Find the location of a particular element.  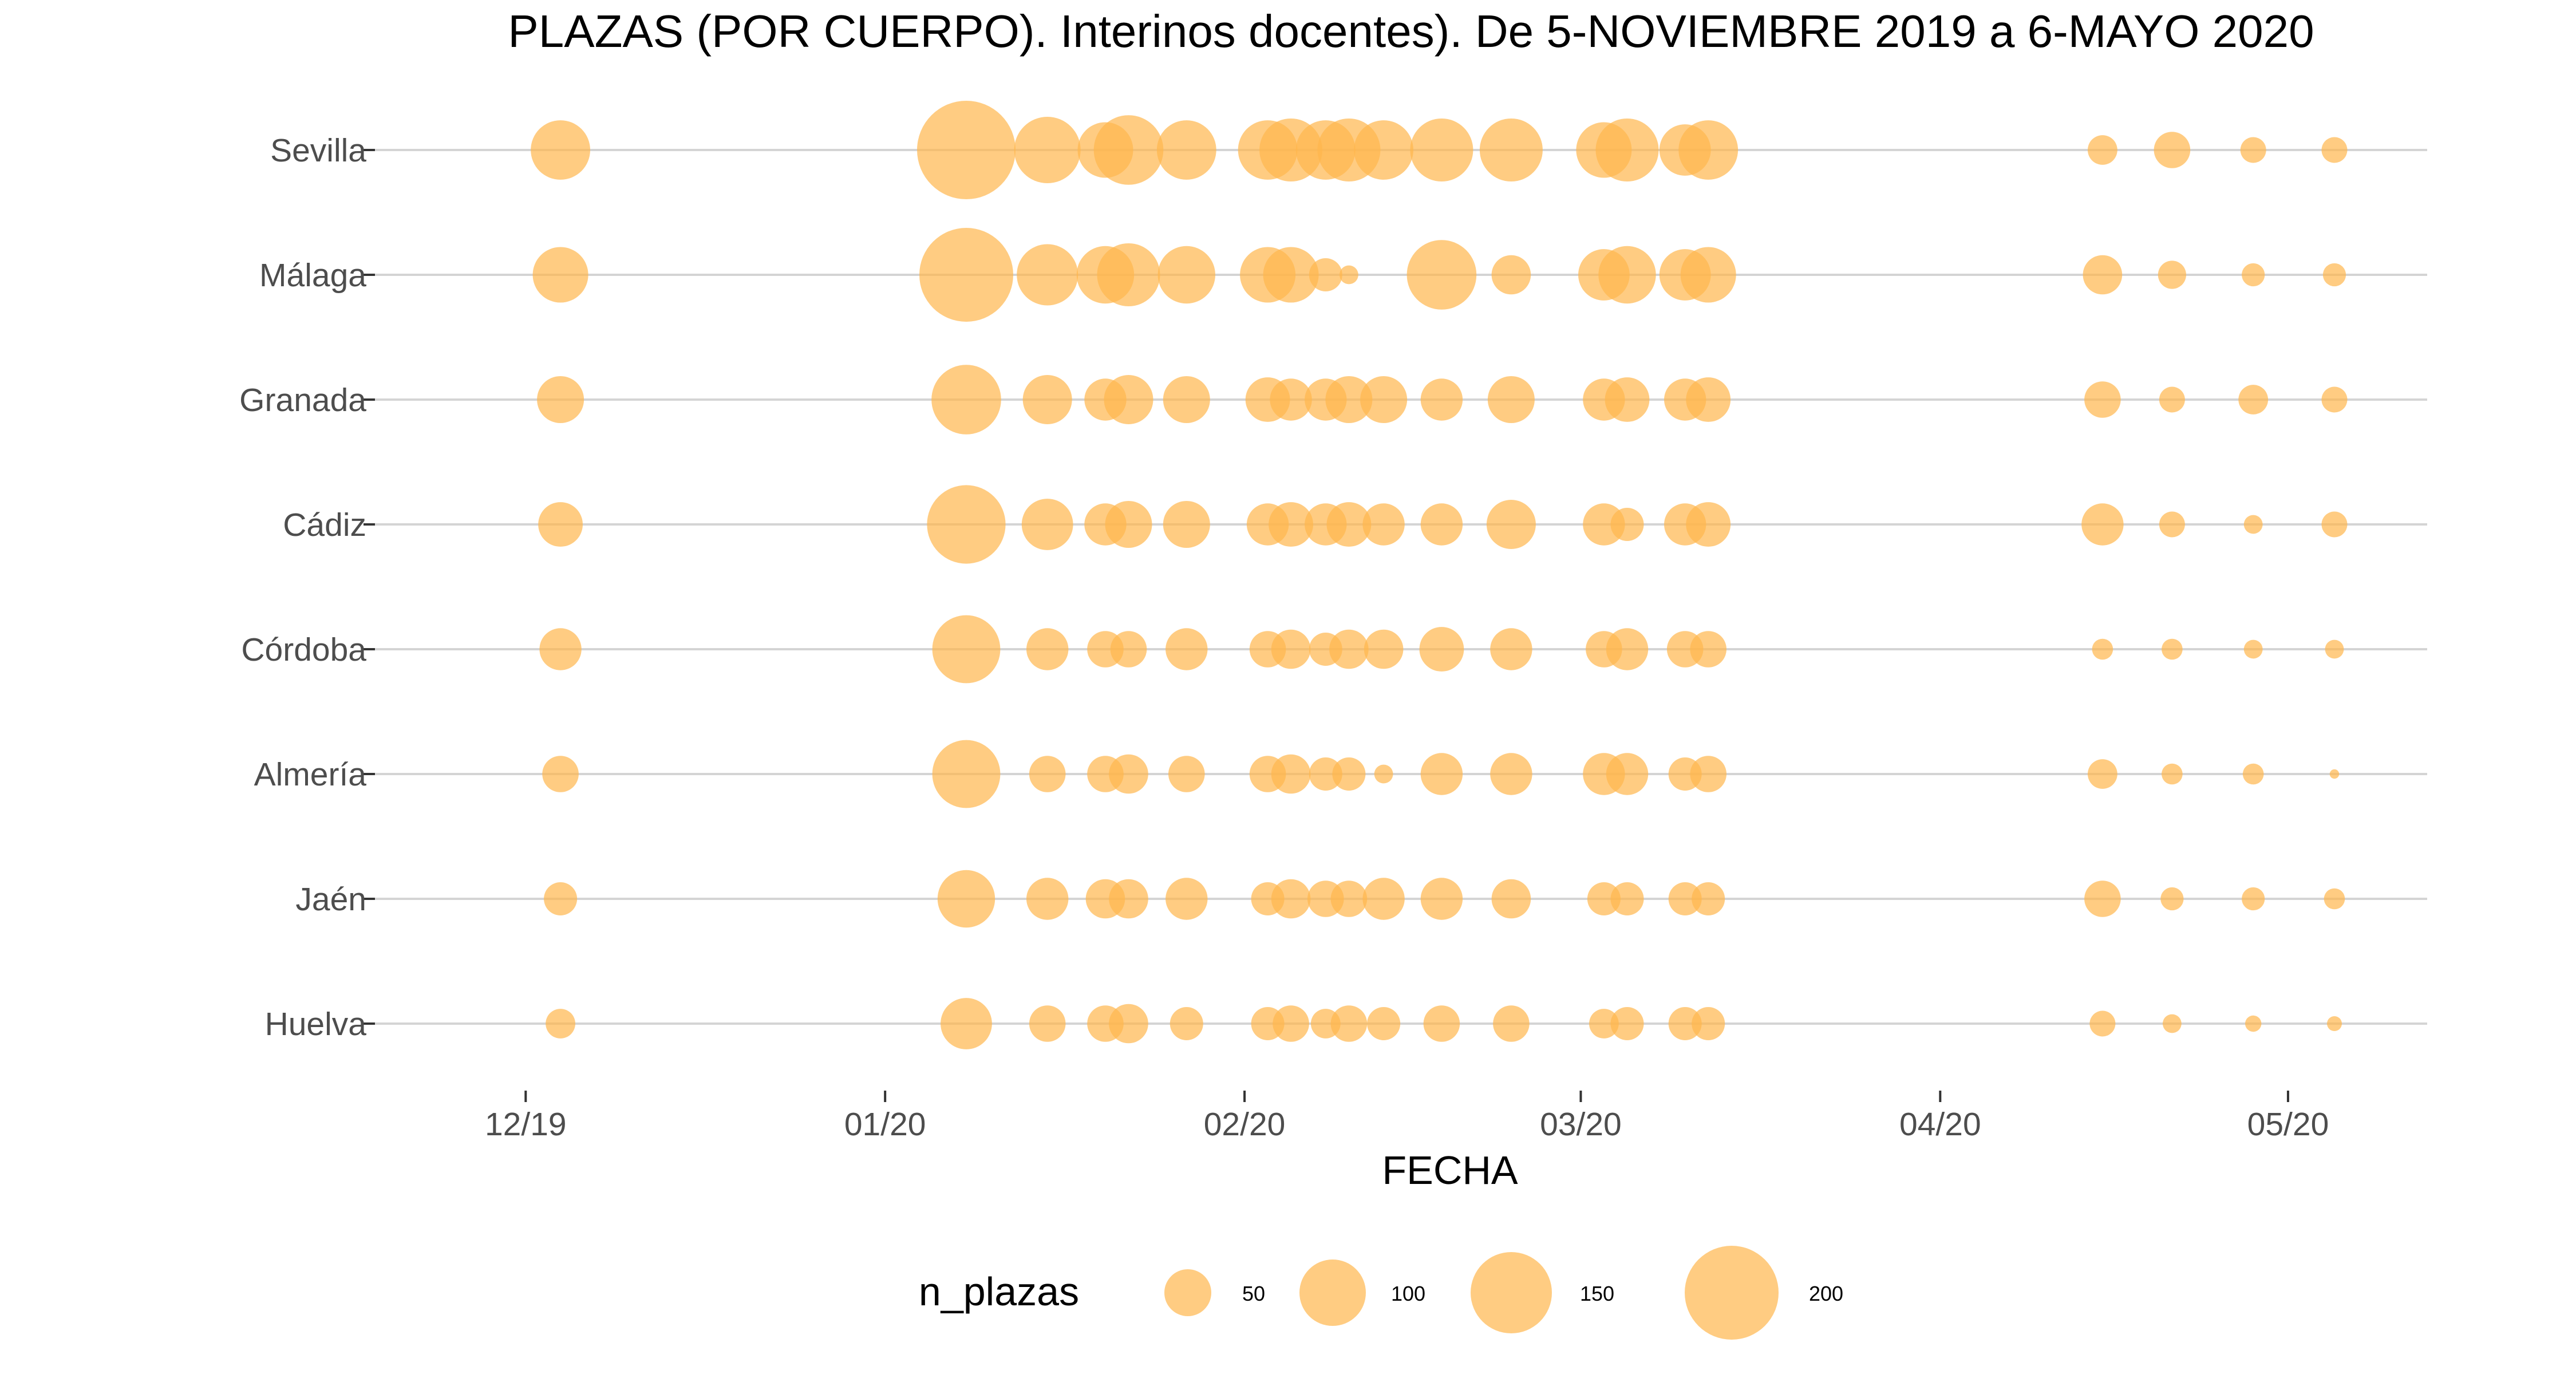

y-tick-label-malaga: Málaga is located at coordinates (312, 275).